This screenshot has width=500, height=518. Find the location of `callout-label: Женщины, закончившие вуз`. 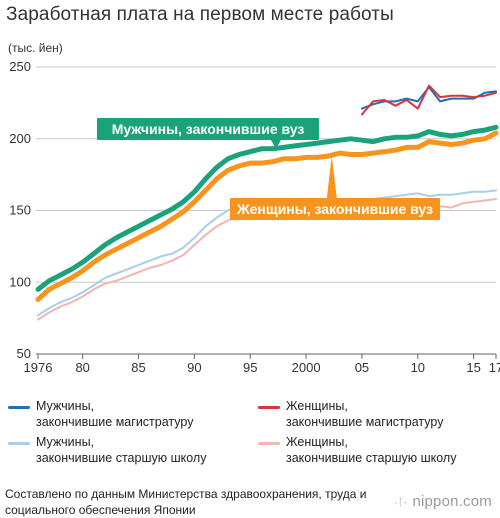

callout-label: Женщины, закончившие вуз is located at coordinates (334, 209).